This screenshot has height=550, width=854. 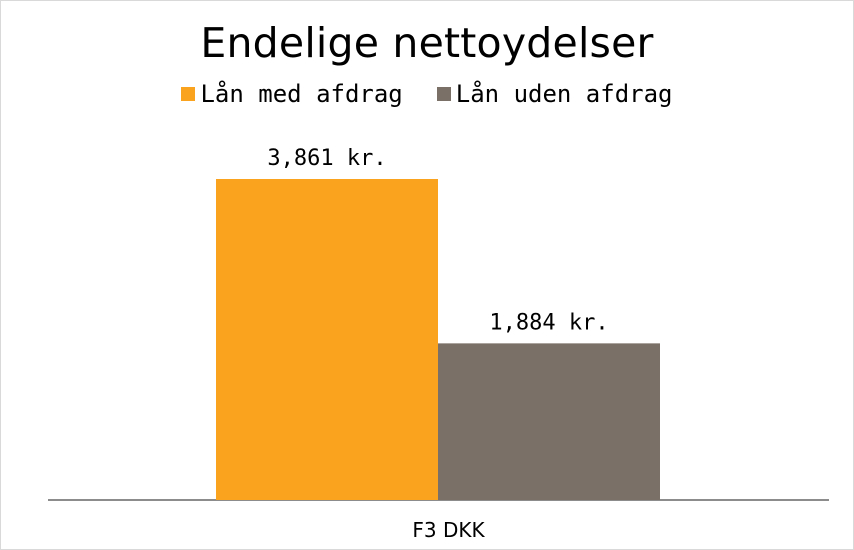 What do you see at coordinates (548, 322) in the screenshot?
I see `data-label-series-2: 1,884 kr.` at bounding box center [548, 322].